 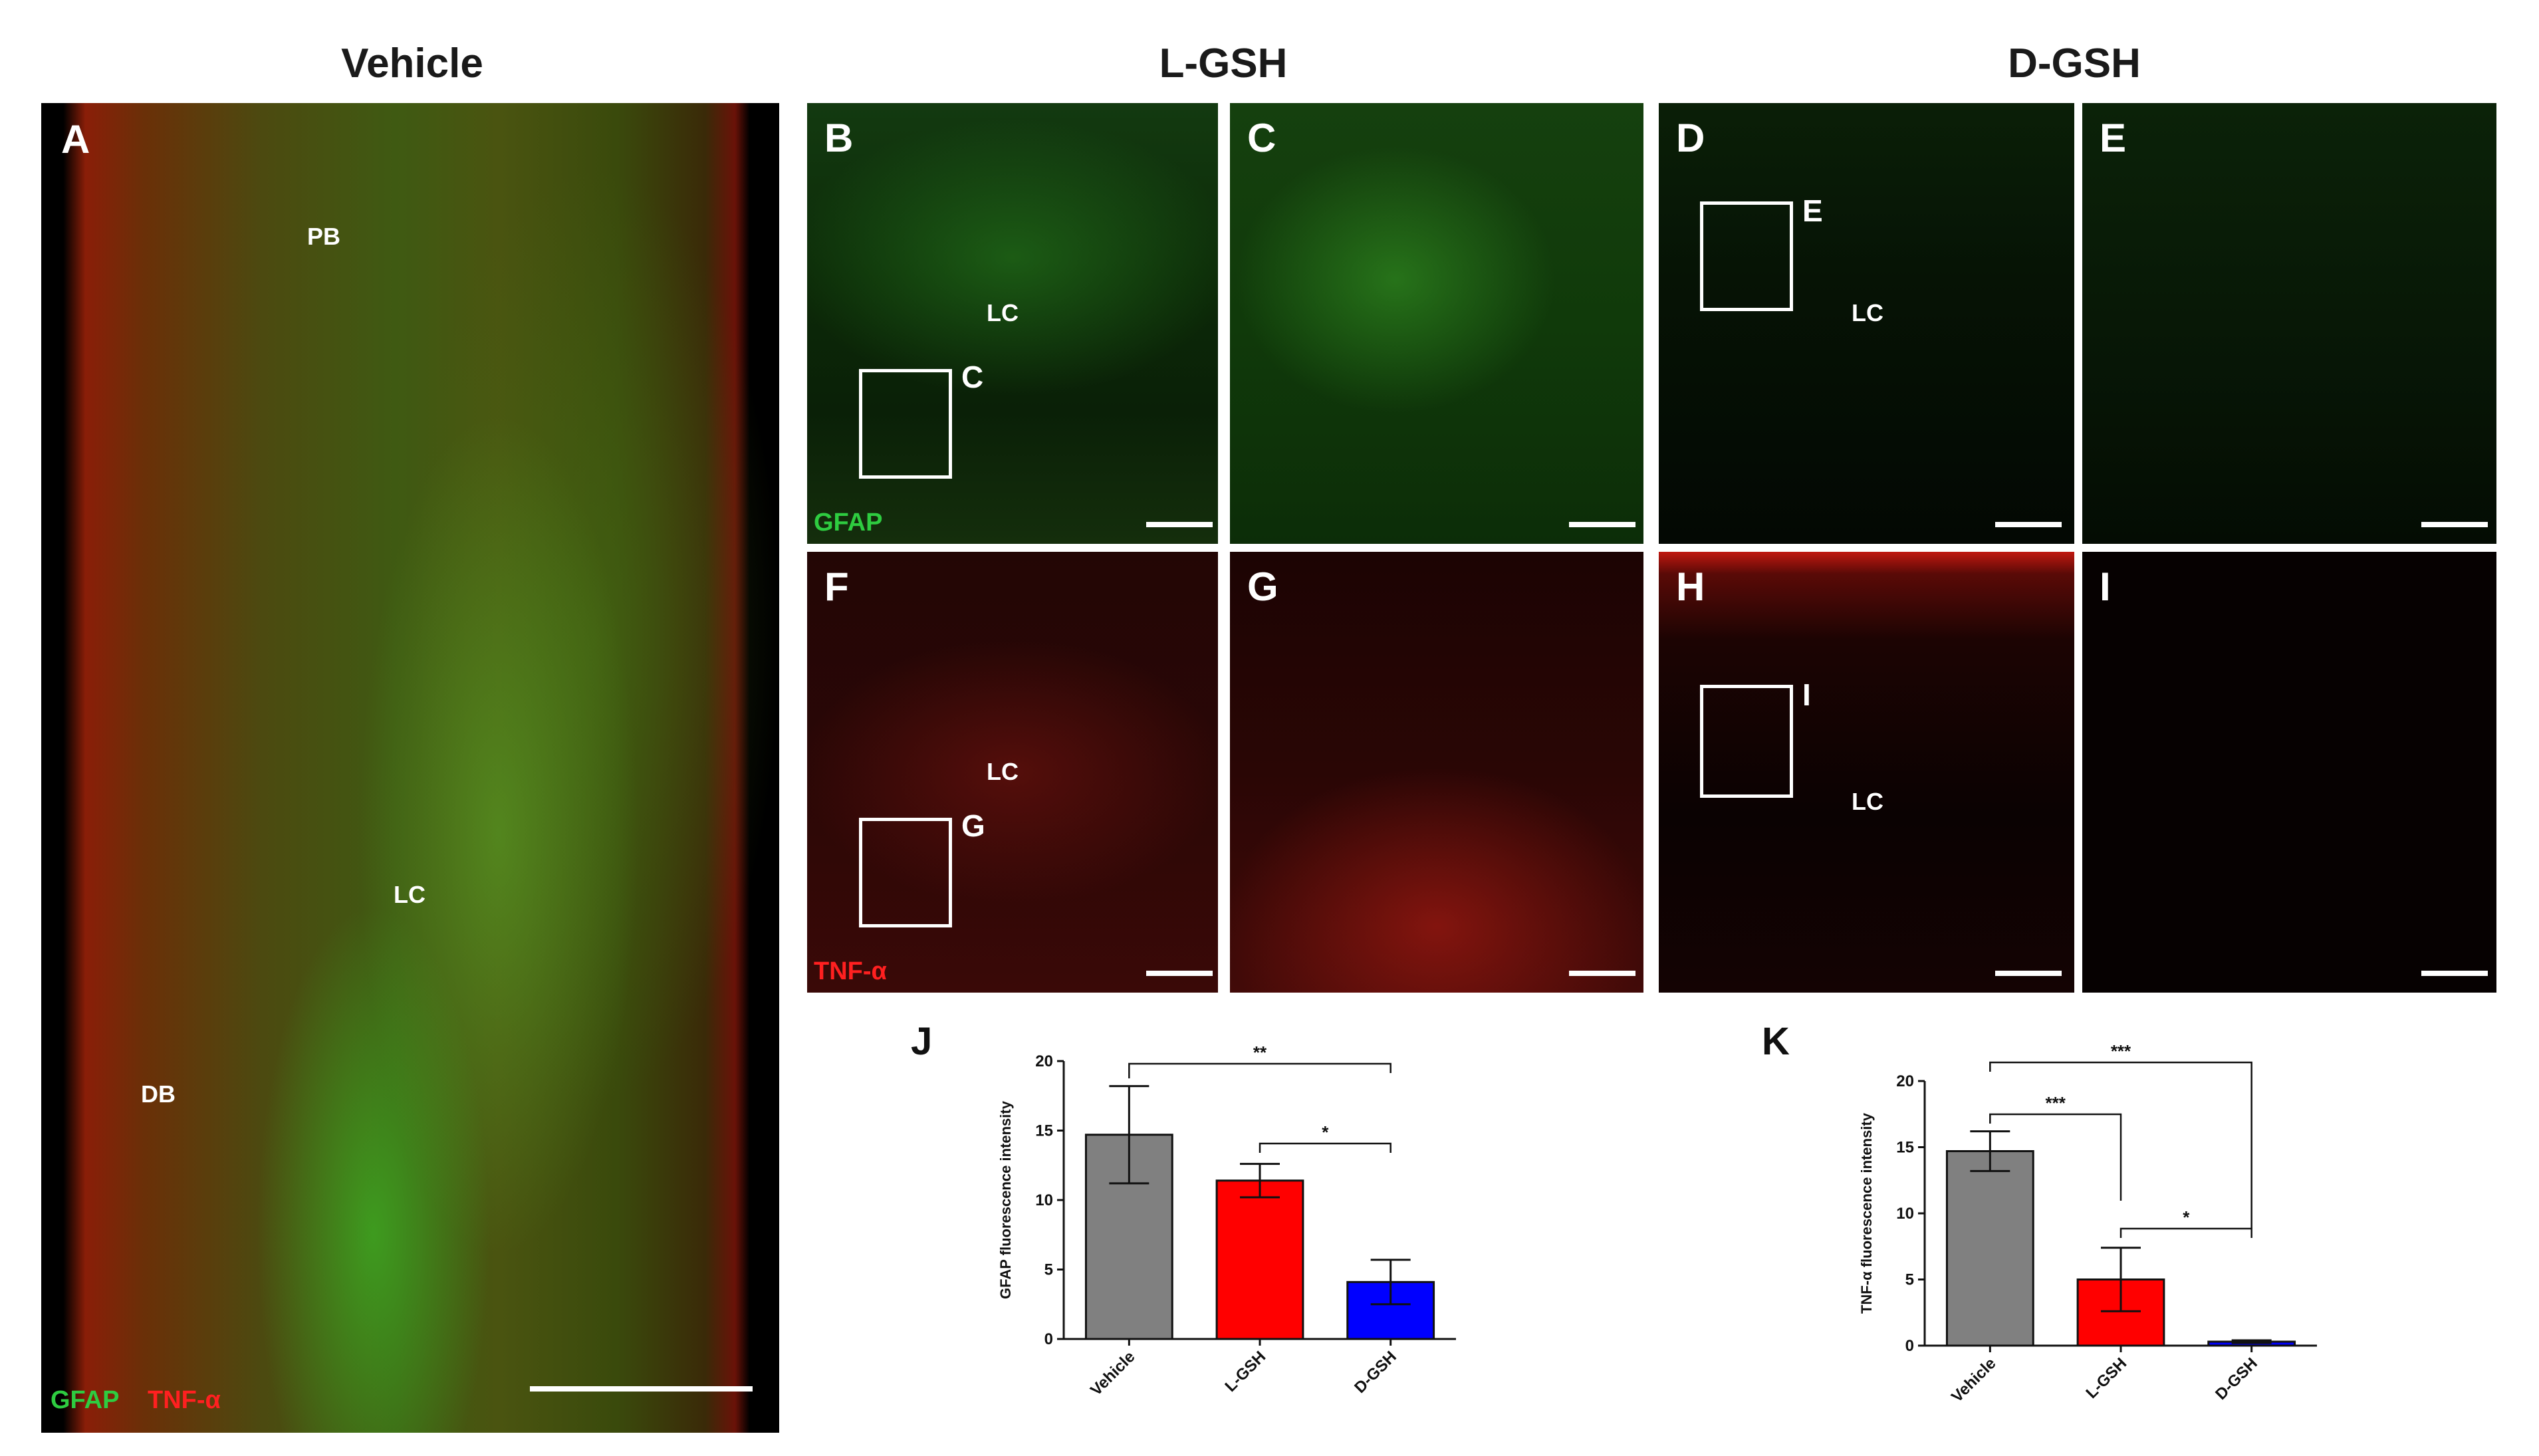 I want to click on panel-d-label: D, so click(x=1690, y=138).